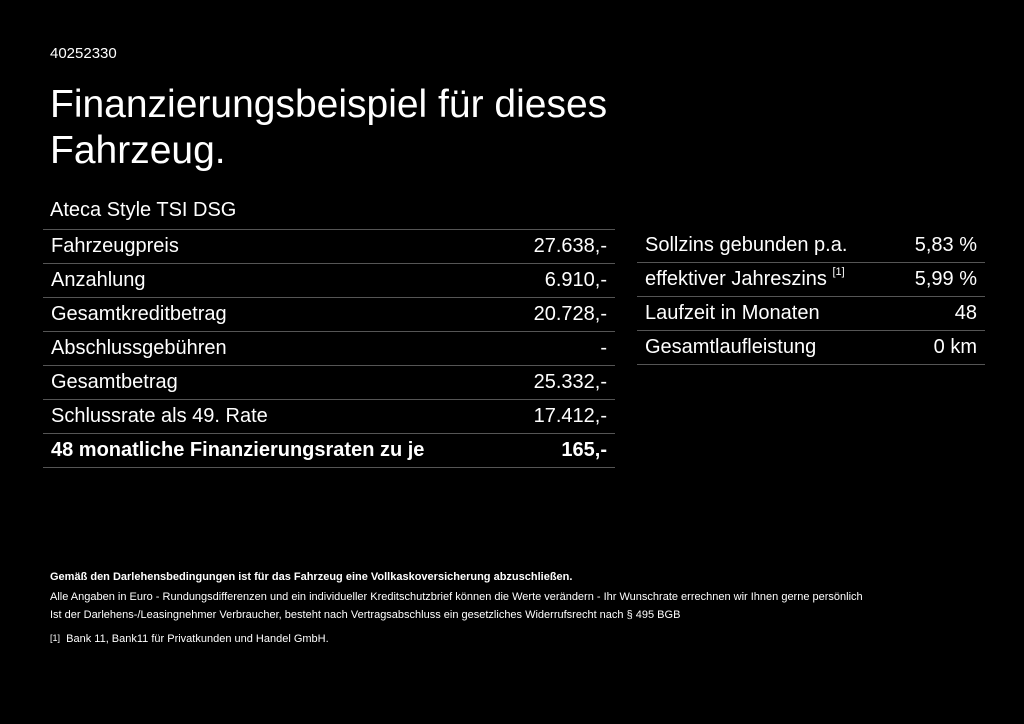 The width and height of the screenshot is (1024, 724). I want to click on table-row: effektiver Jahreszins [1] 5,99 %, so click(811, 280).